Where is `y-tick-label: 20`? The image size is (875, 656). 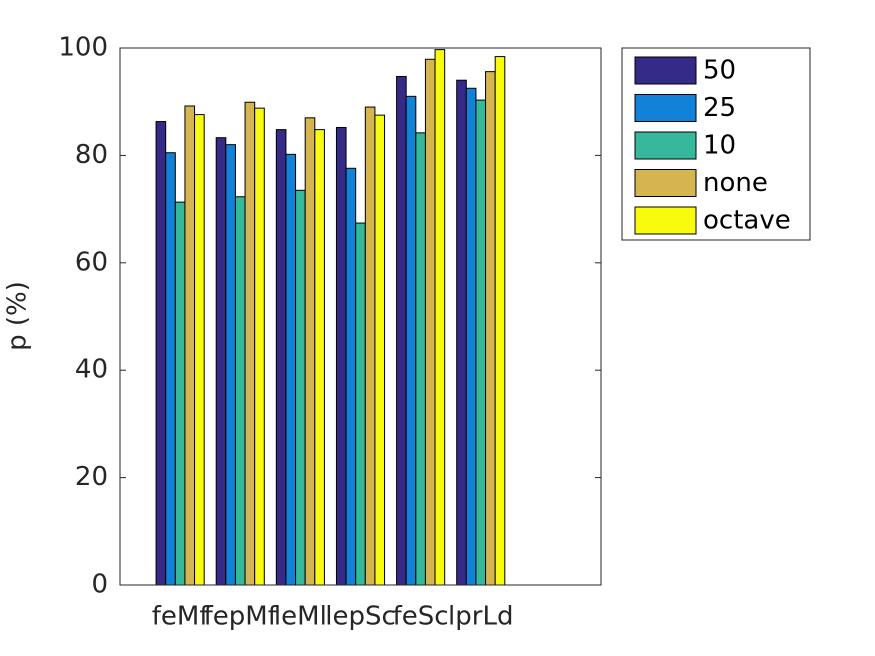 y-tick-label: 20 is located at coordinates (91, 477).